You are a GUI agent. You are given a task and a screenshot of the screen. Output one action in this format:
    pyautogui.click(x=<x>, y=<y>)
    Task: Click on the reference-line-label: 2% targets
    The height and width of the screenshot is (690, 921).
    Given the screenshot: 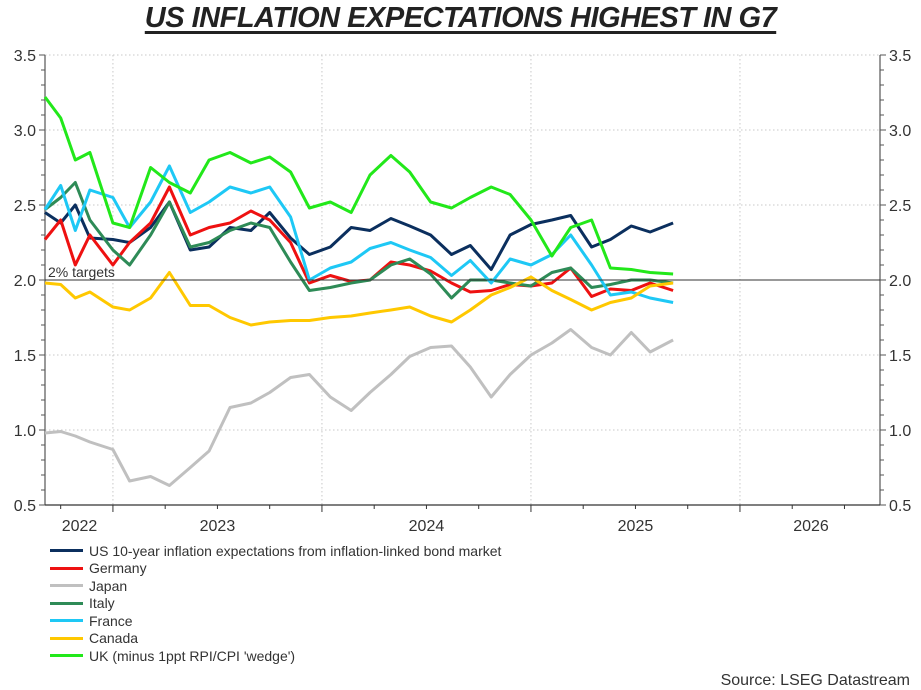 What is the action you would take?
    pyautogui.click(x=81, y=272)
    